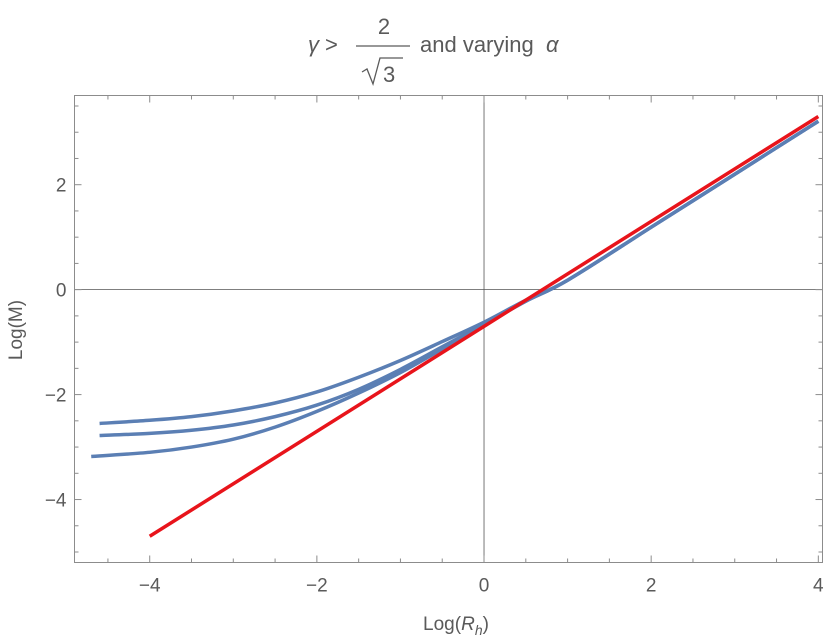  I want to click on x-tick-label: 2, so click(651, 586).